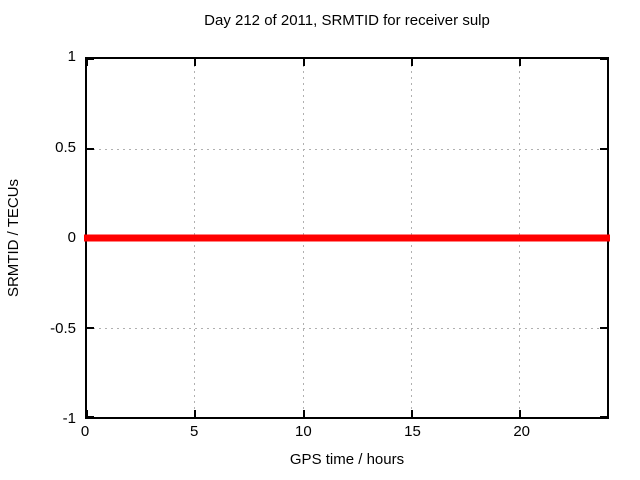 Image resolution: width=640 pixels, height=480 pixels. I want to click on x-tick-label: 0, so click(85, 431).